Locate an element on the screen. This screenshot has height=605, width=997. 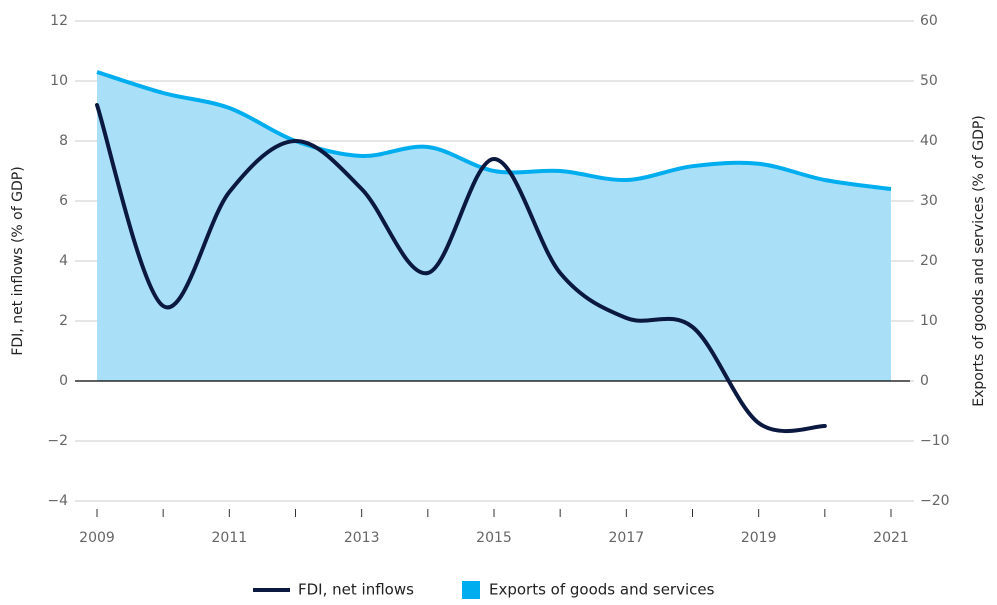
y2-tick-label: 40 is located at coordinates (929, 141).